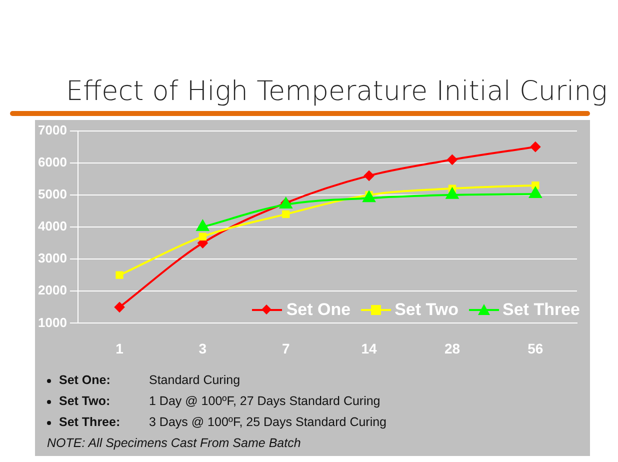  Describe the element at coordinates (536, 348) in the screenshot. I see `x-tick-label: 56` at that location.